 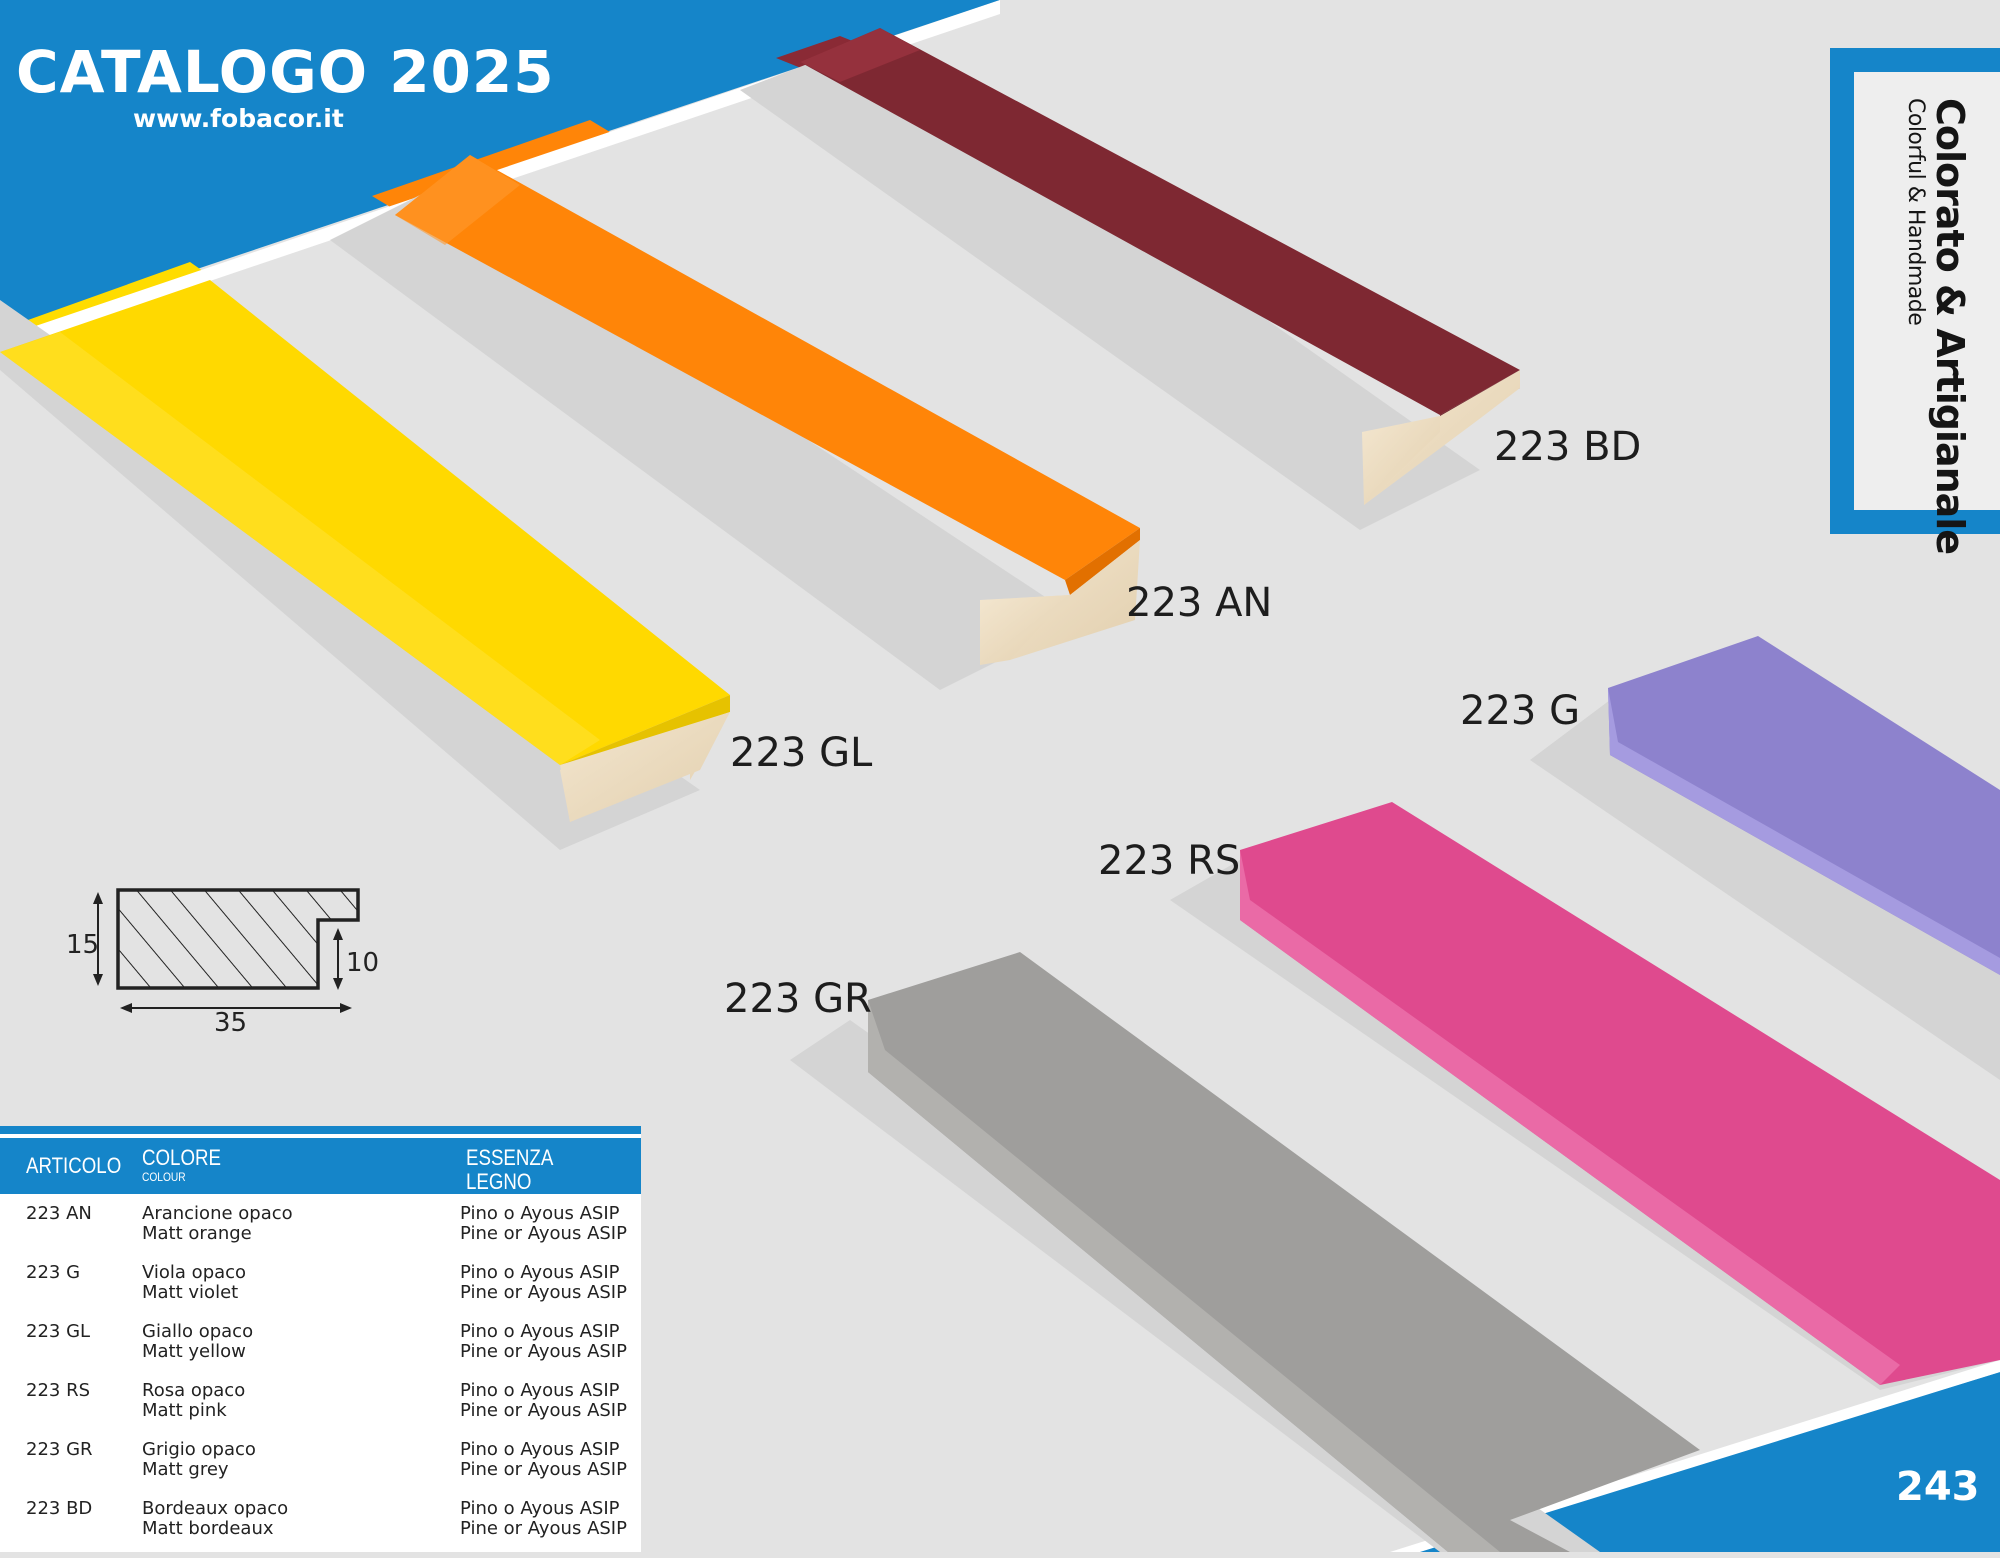 What do you see at coordinates (1160, 266) in the screenshot?
I see `moulding-223-bd` at bounding box center [1160, 266].